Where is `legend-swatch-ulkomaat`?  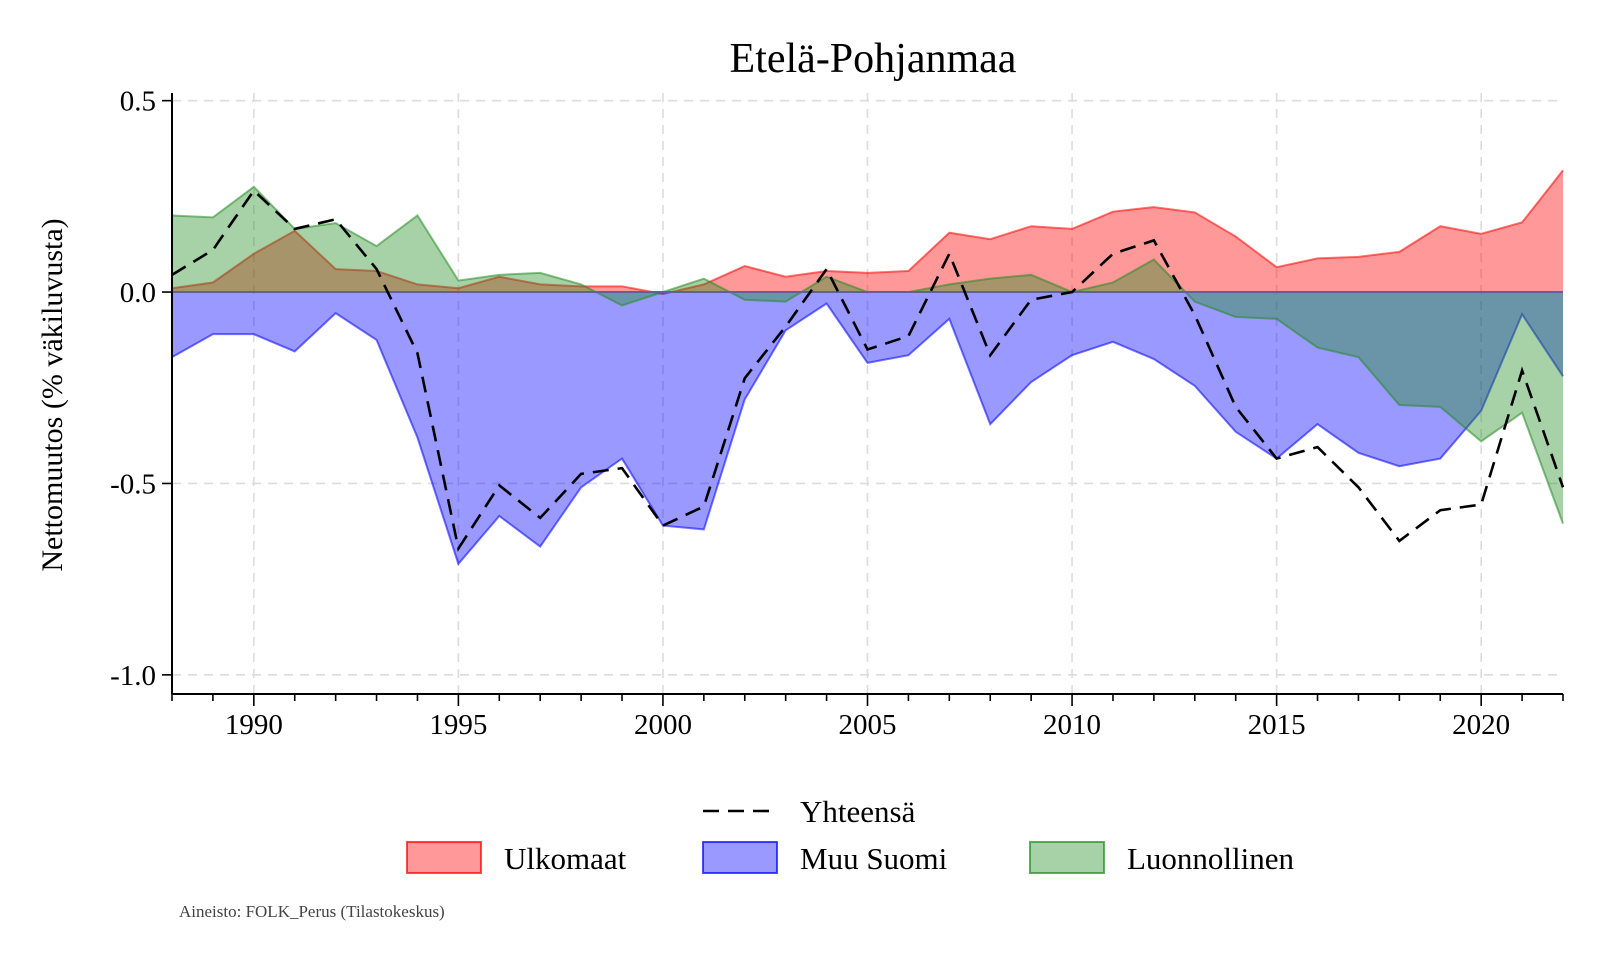 legend-swatch-ulkomaat is located at coordinates (444, 857).